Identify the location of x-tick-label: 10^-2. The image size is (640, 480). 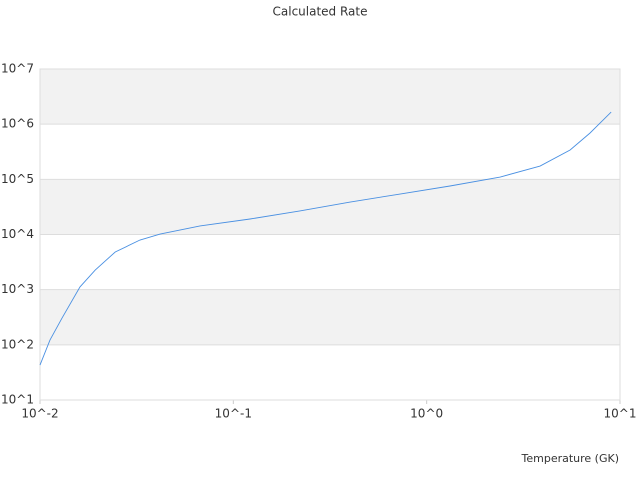
(39, 414).